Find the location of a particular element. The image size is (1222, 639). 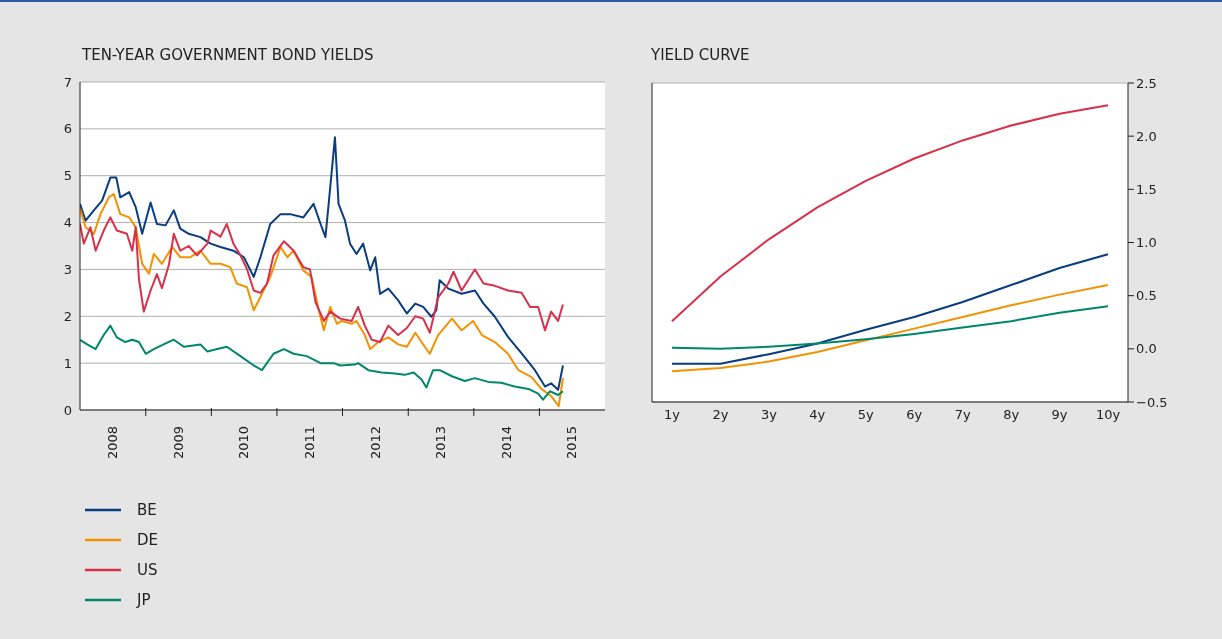

x-tick-label: 2011 is located at coordinates (309, 443).